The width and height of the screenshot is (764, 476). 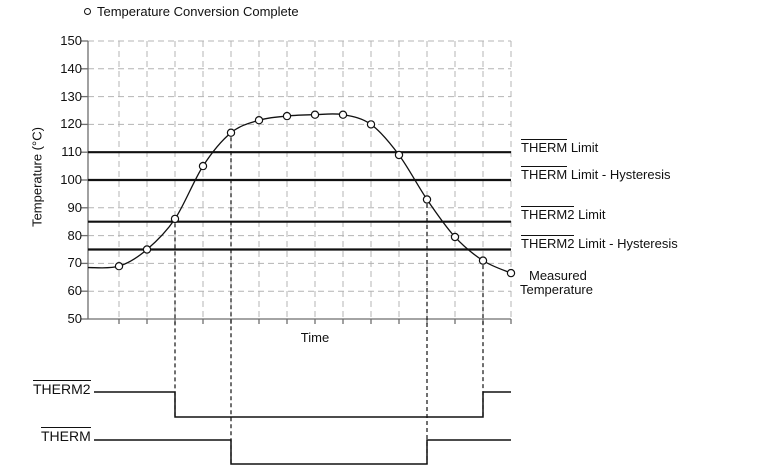 What do you see at coordinates (548, 243) in the screenshot?
I see `therm2-hysteresis-label-bar-text: THERM2` at bounding box center [548, 243].